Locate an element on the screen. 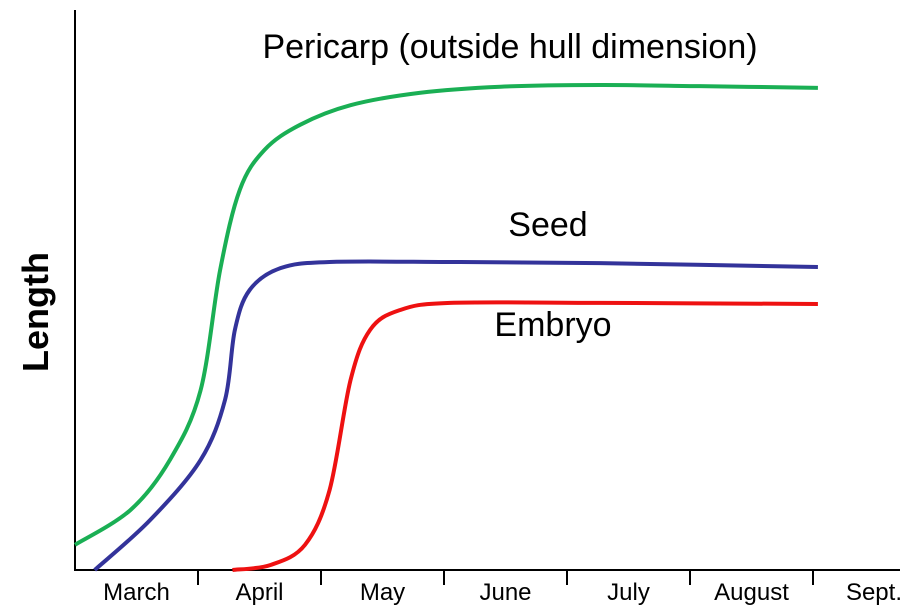 This screenshot has width=904, height=611. x-tick-label: April is located at coordinates (259, 592).